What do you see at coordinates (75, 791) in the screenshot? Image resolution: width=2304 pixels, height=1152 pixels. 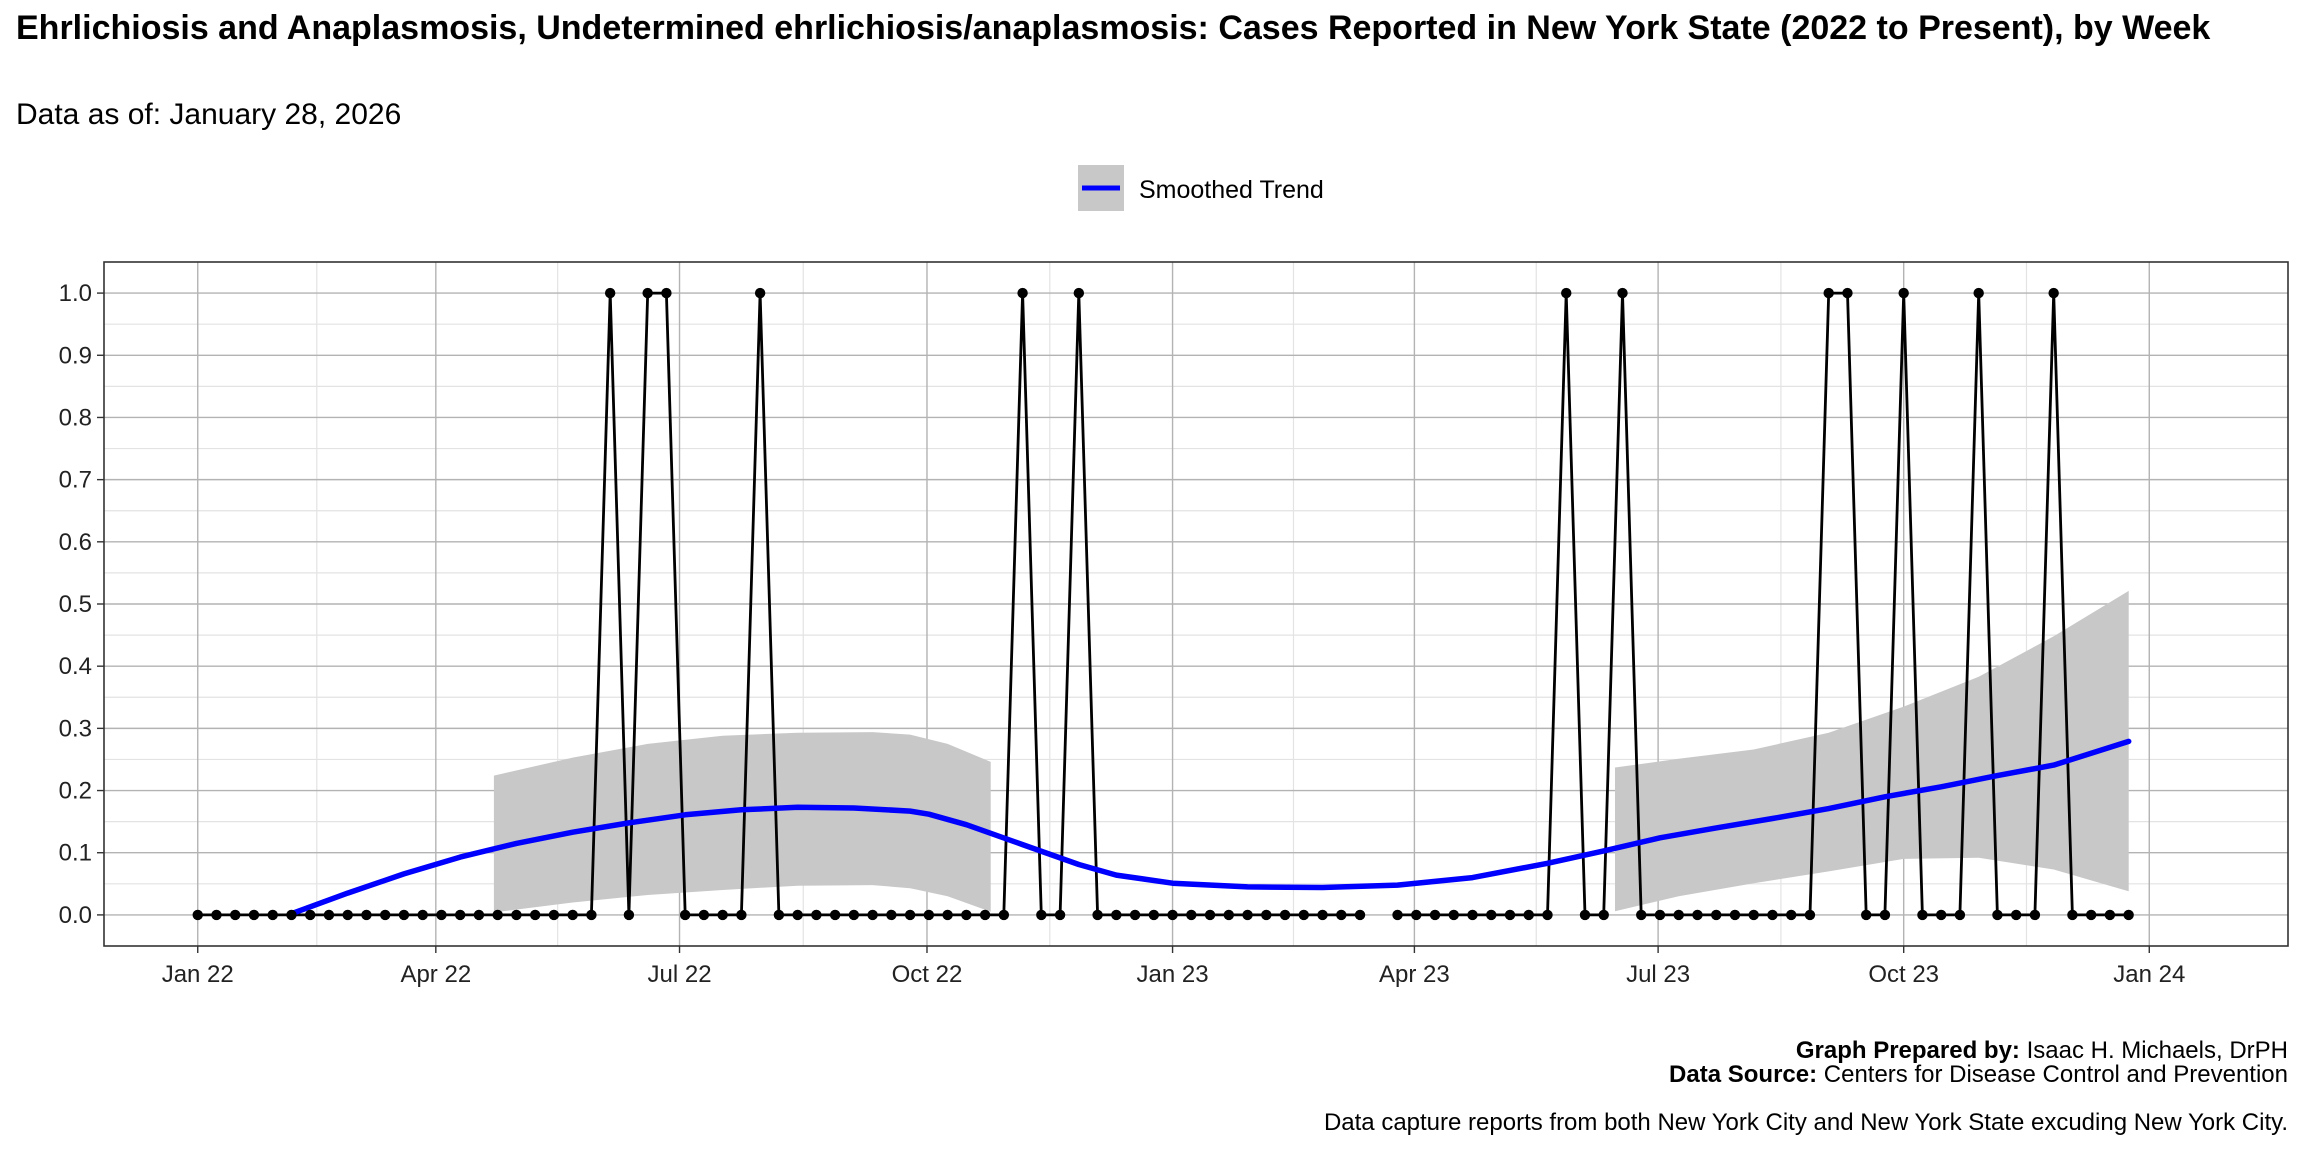 I see `y-tick-label: 0.2` at bounding box center [75, 791].